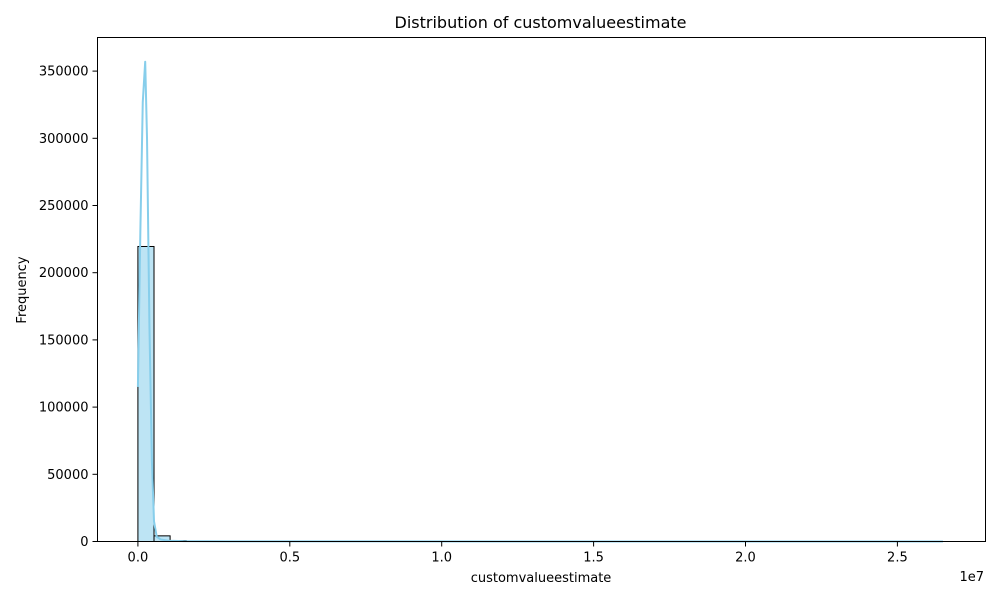 This screenshot has height=600, width=1000. Describe the element at coordinates (64, 206) in the screenshot. I see `y-tick-label: 250000` at that location.